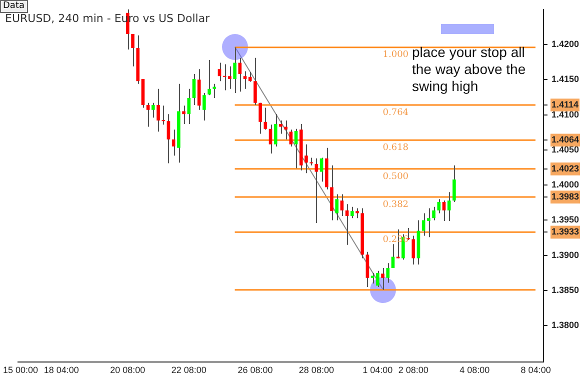 This screenshot has height=379, width=585. Describe the element at coordinates (565, 139) in the screenshot. I see `y-tick-label: 1.4064` at that location.